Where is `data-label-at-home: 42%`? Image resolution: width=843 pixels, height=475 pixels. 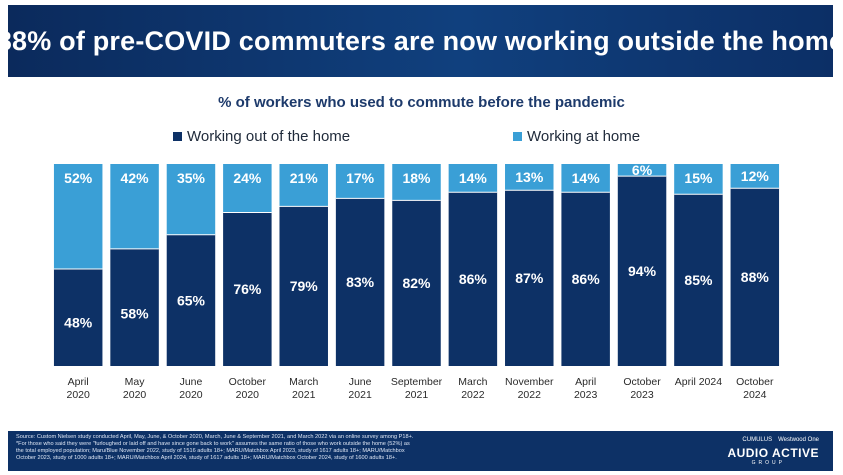 data-label-at-home: 42% is located at coordinates (135, 178).